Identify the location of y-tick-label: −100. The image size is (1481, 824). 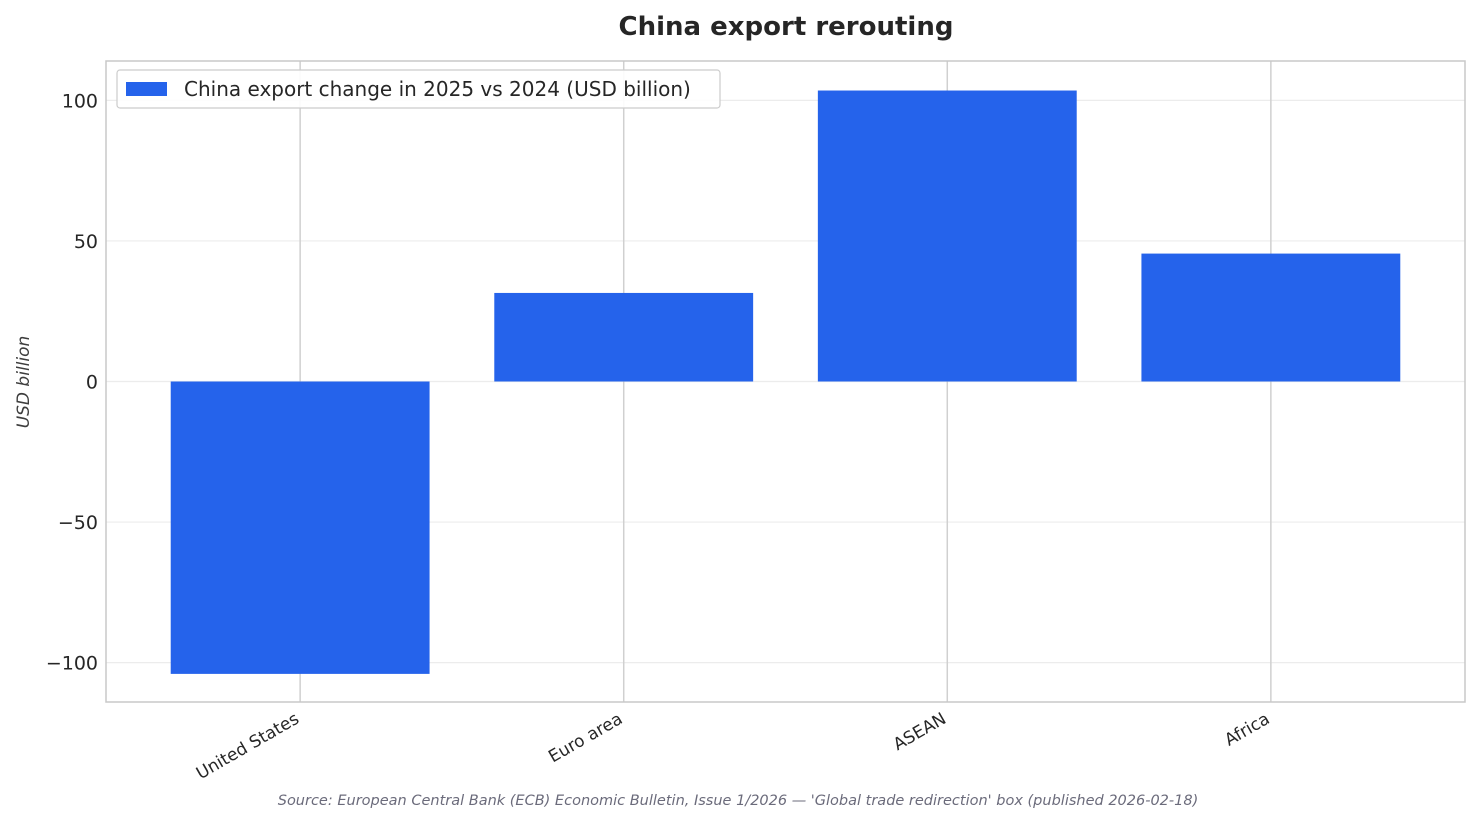
(72, 664).